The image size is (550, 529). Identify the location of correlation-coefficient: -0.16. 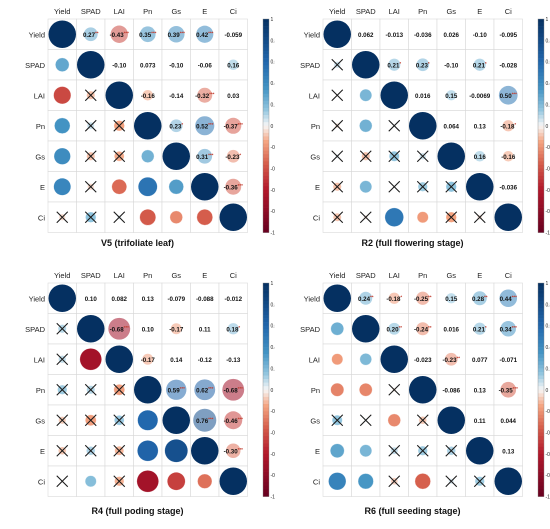
(508, 157).